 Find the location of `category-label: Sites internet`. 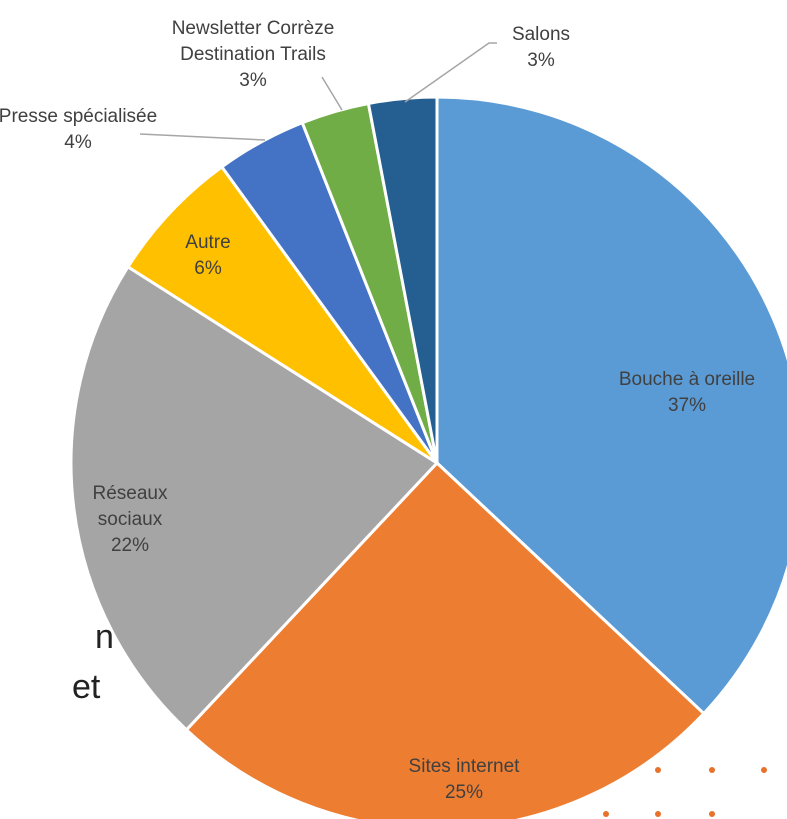

category-label: Sites internet is located at coordinates (464, 766).